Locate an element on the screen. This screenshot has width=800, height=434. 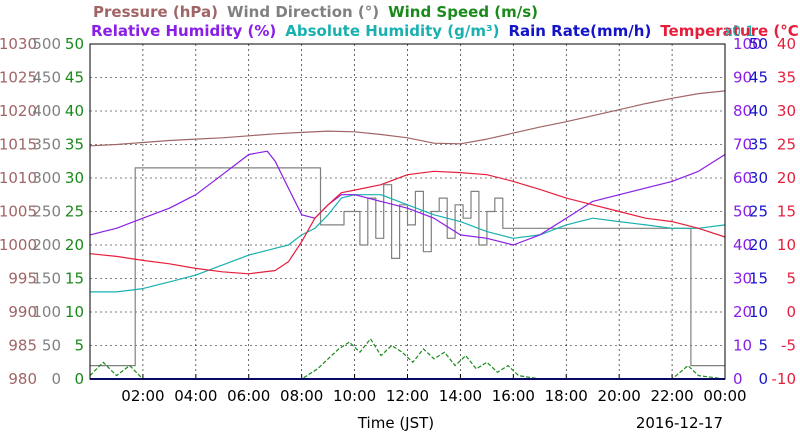
y-tick-label-humidity: 70 is located at coordinates (742, 145).